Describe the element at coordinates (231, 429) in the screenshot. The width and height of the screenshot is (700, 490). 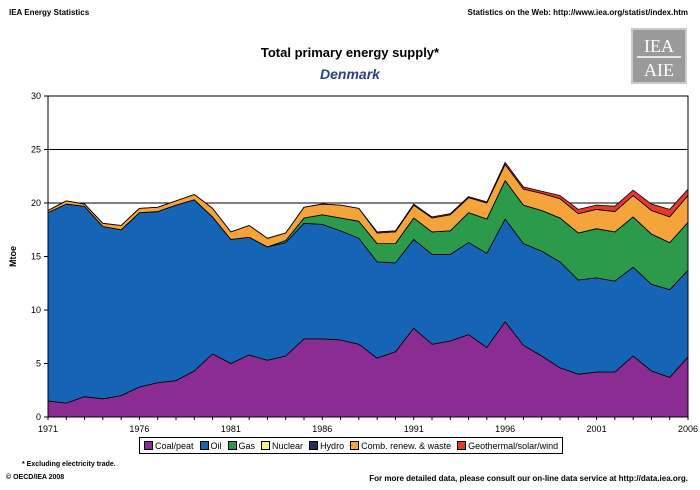
I see `x-tick-label: 1981` at that location.